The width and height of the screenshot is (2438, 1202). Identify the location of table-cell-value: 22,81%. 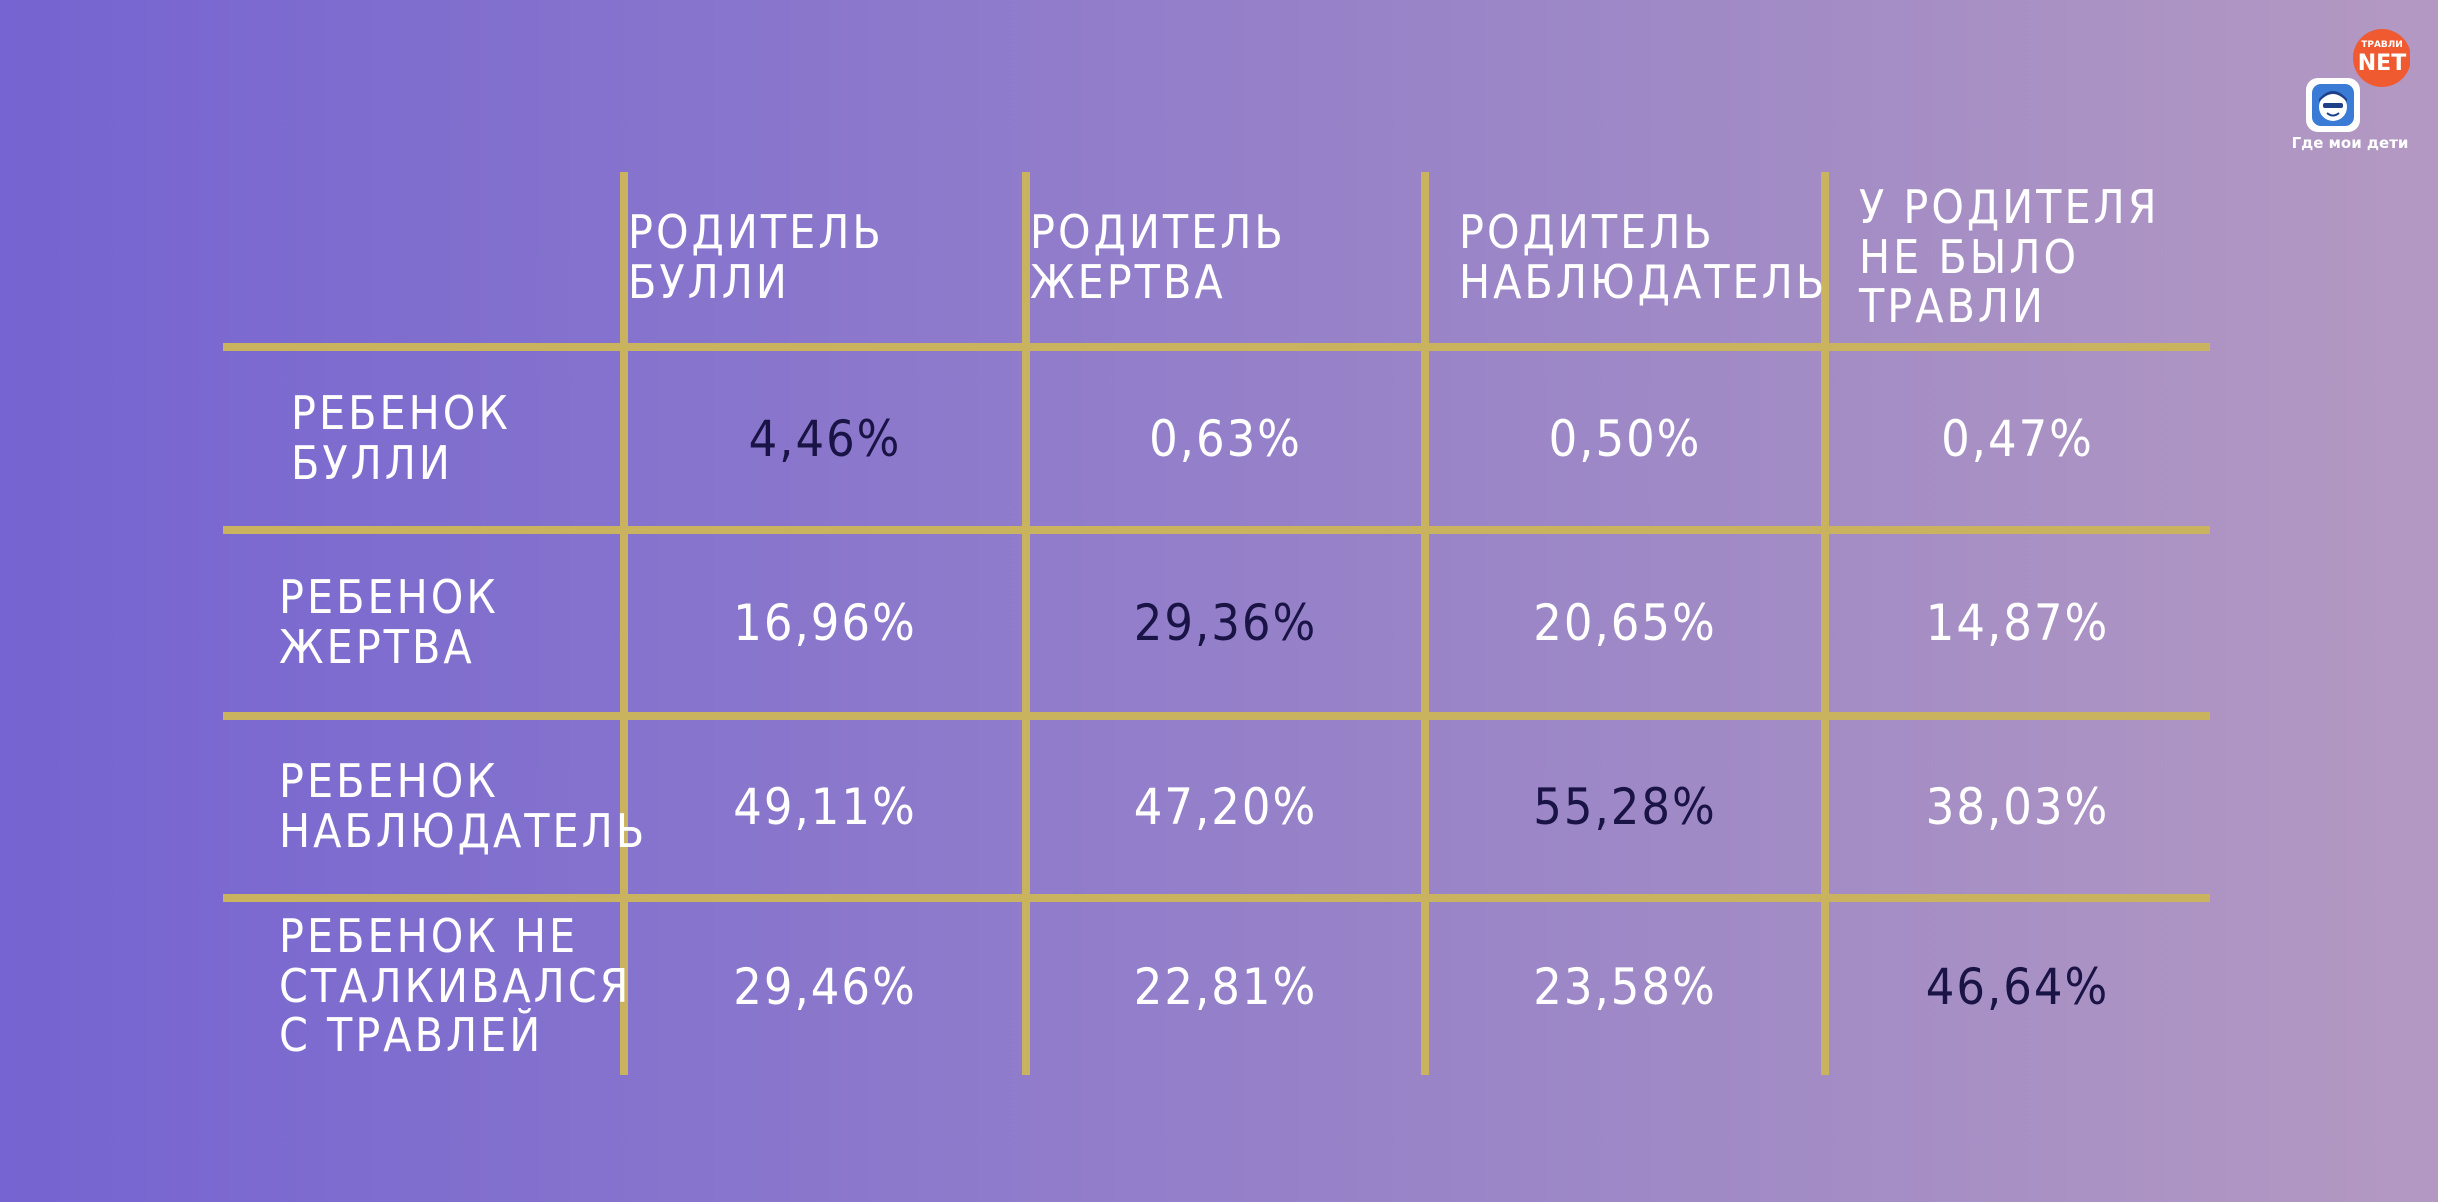
(1225, 986).